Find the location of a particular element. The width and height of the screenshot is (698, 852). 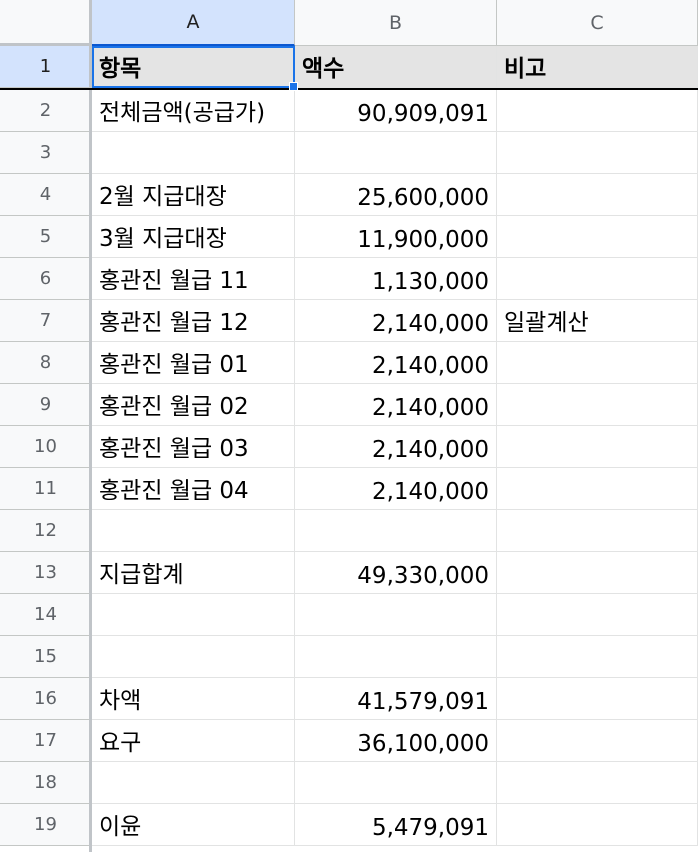

cell-b15 is located at coordinates (396, 657).